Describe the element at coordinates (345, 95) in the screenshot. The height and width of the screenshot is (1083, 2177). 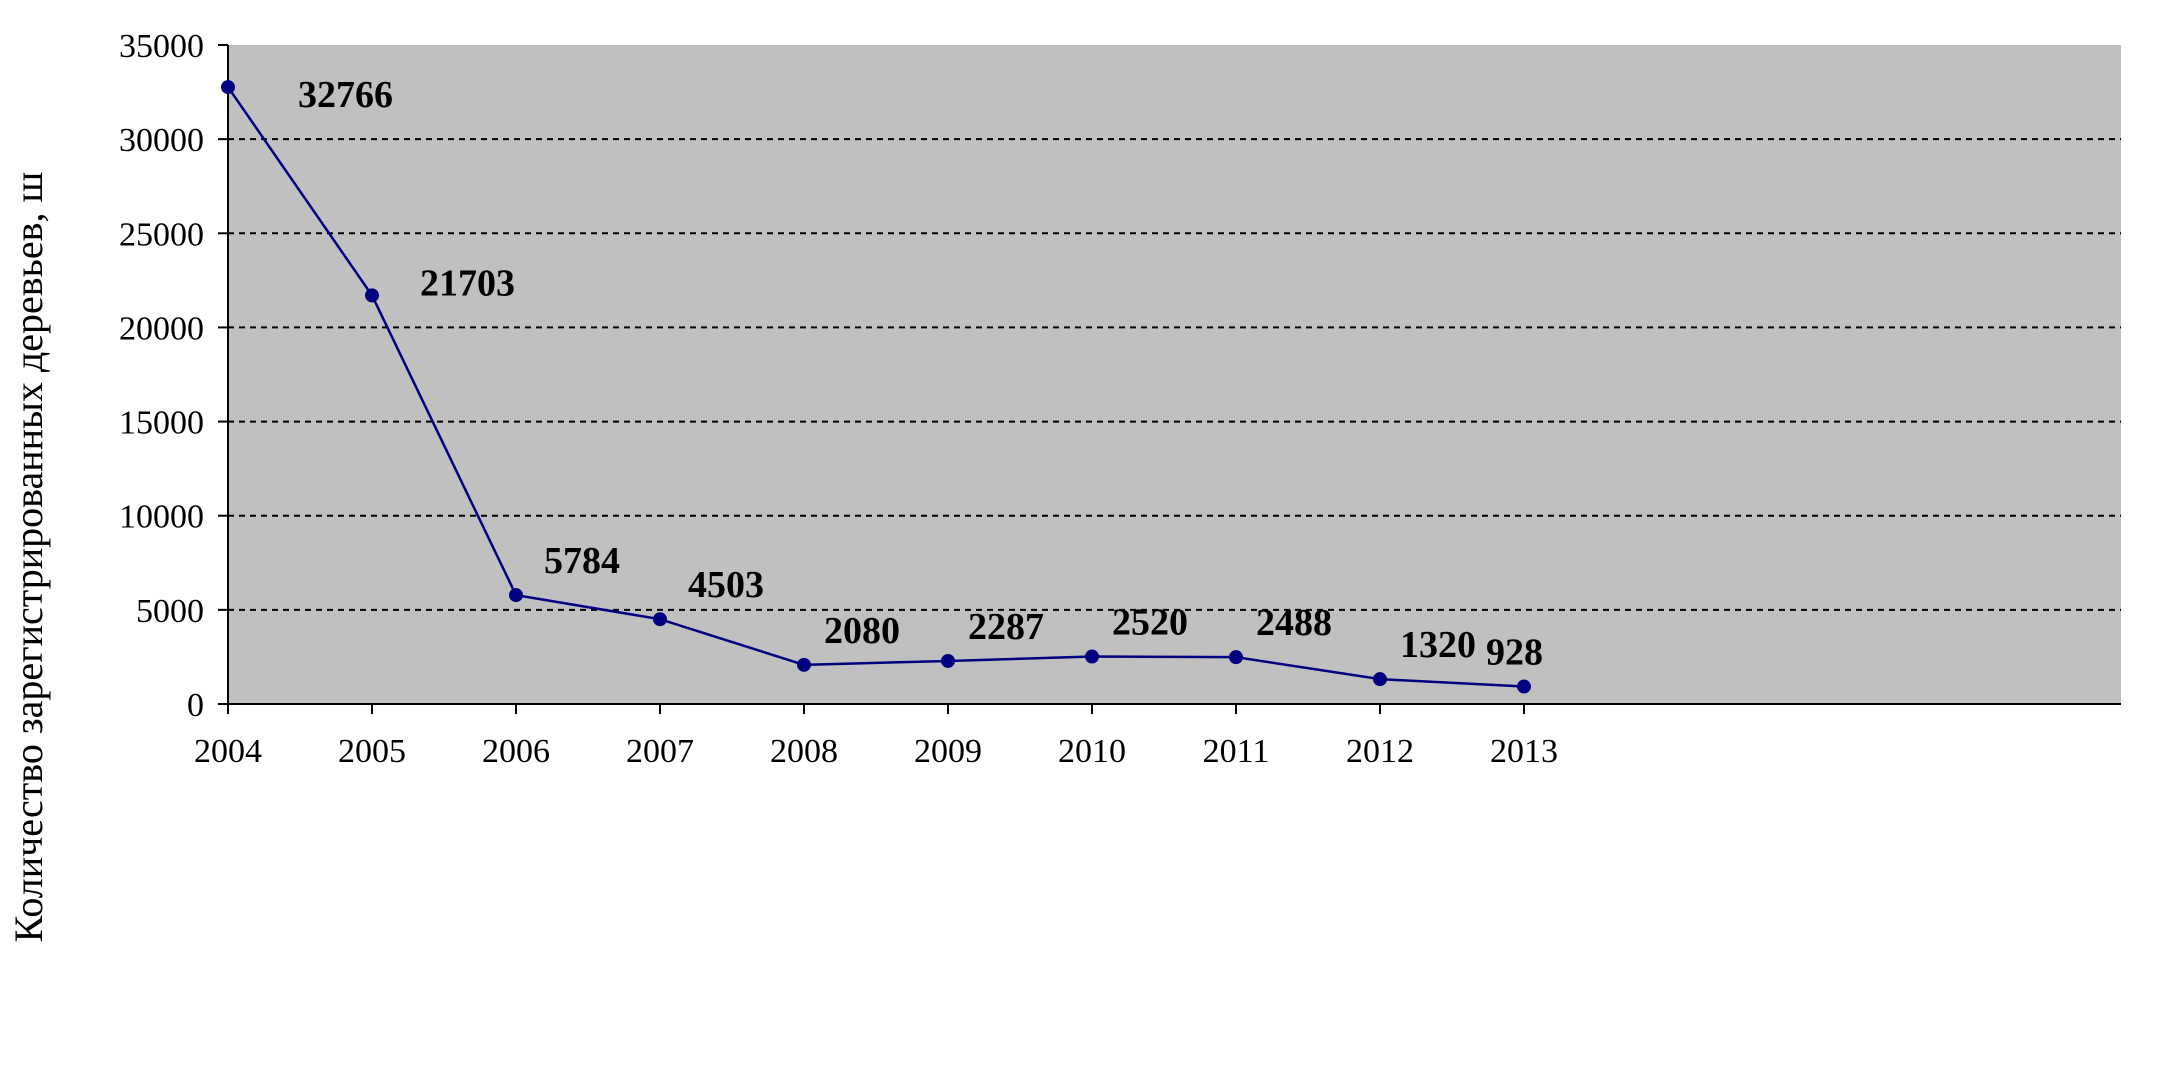
I see `data-label: 32766` at that location.